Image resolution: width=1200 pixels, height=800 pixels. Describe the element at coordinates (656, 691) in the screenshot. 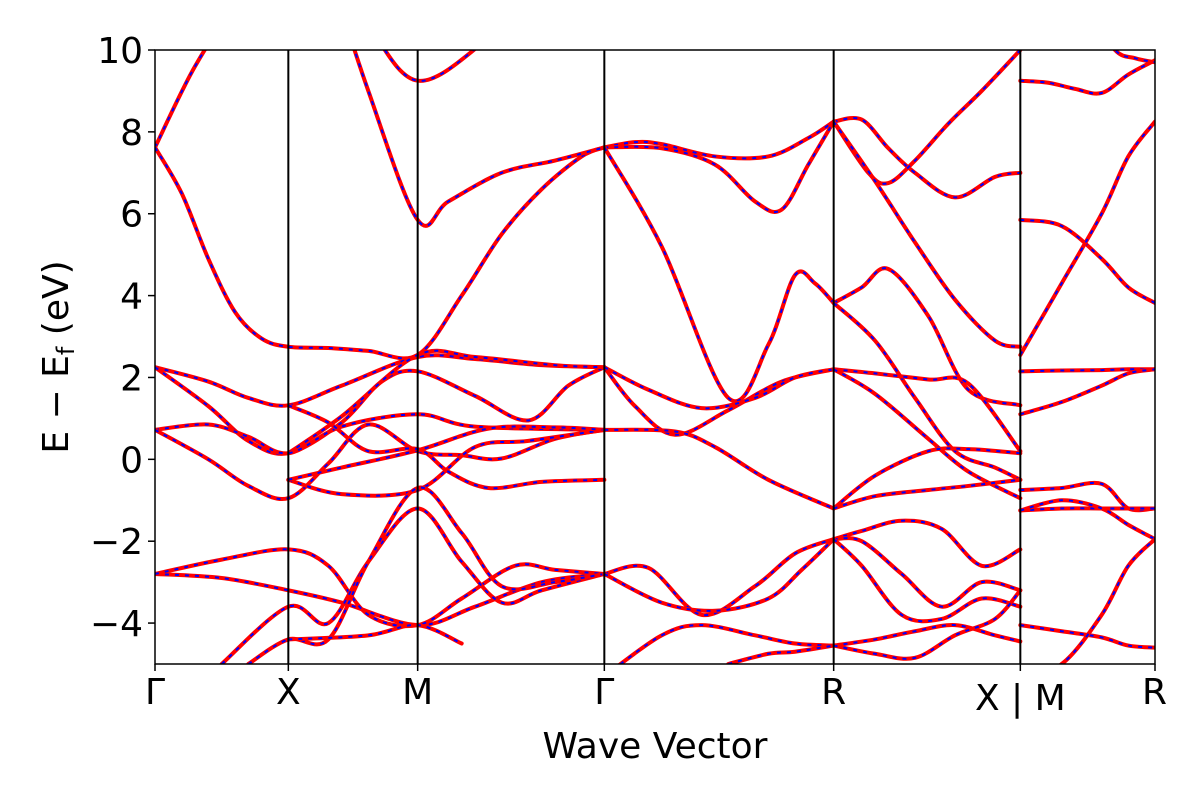

I see `x-axis-ticks: Γ X M Γ R X | M R` at that location.